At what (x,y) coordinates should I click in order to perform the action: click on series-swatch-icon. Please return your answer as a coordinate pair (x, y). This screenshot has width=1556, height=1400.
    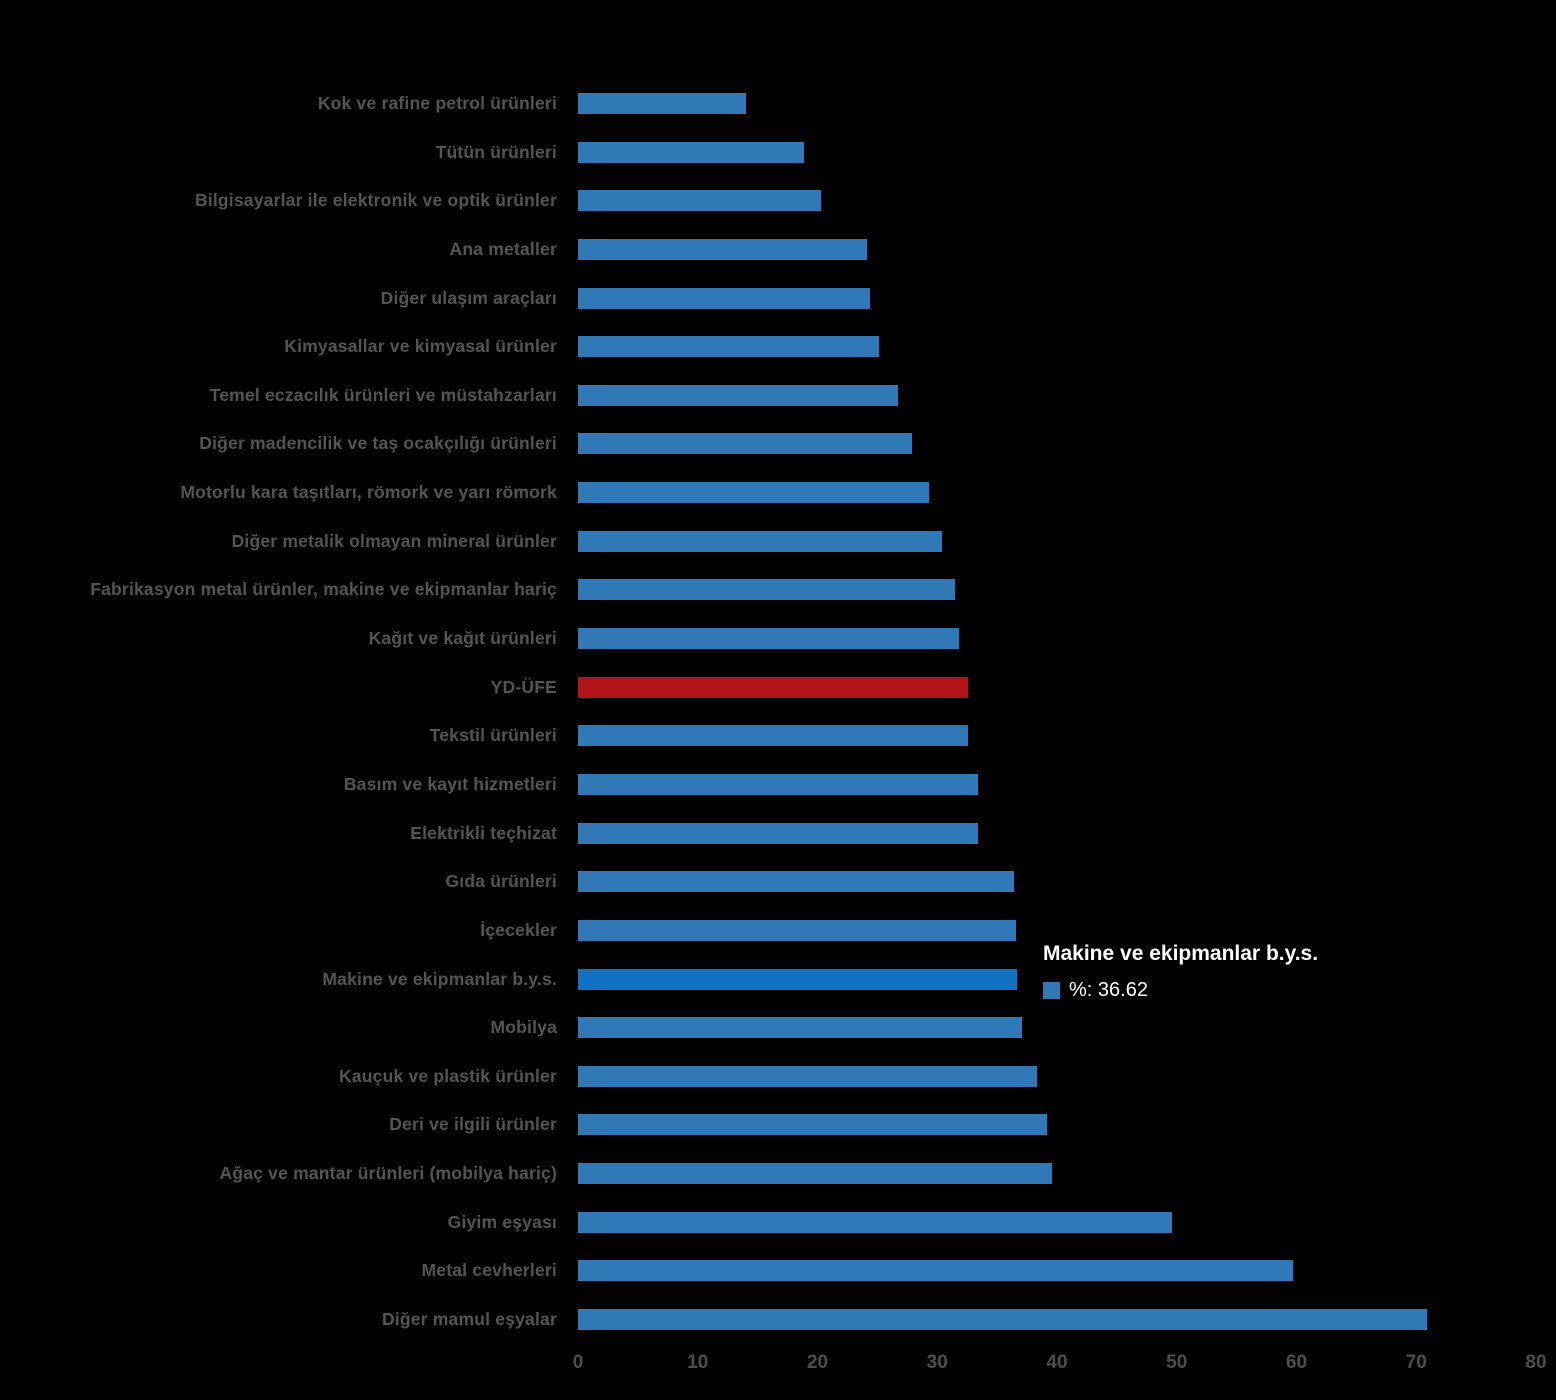
    Looking at the image, I should click on (1051, 990).